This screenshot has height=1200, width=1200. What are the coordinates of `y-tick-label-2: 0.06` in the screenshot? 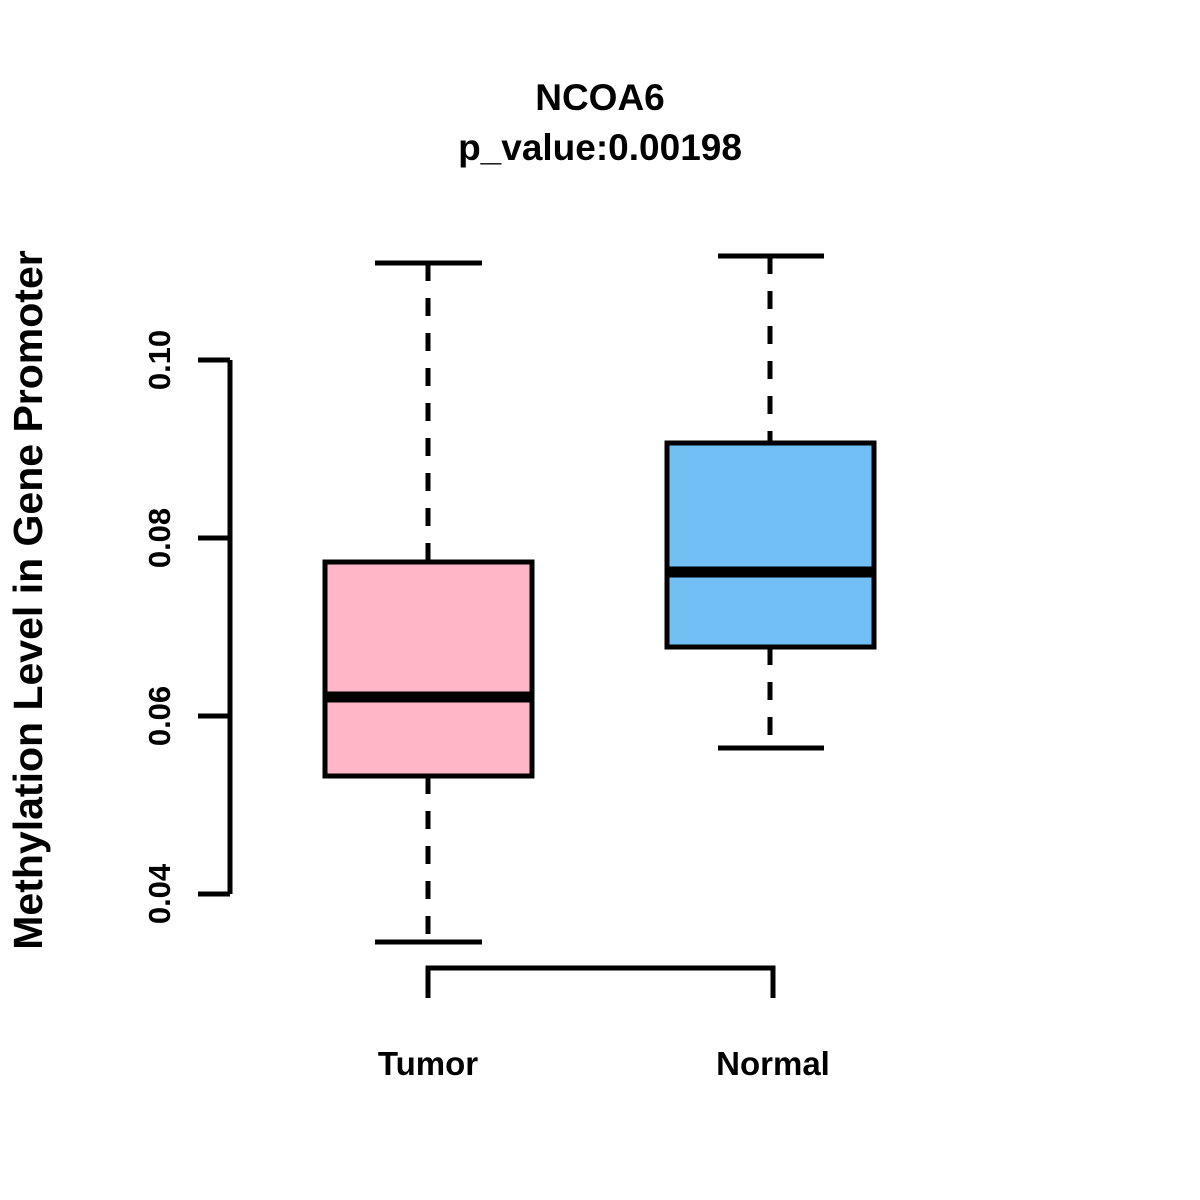 It's located at (159, 716).